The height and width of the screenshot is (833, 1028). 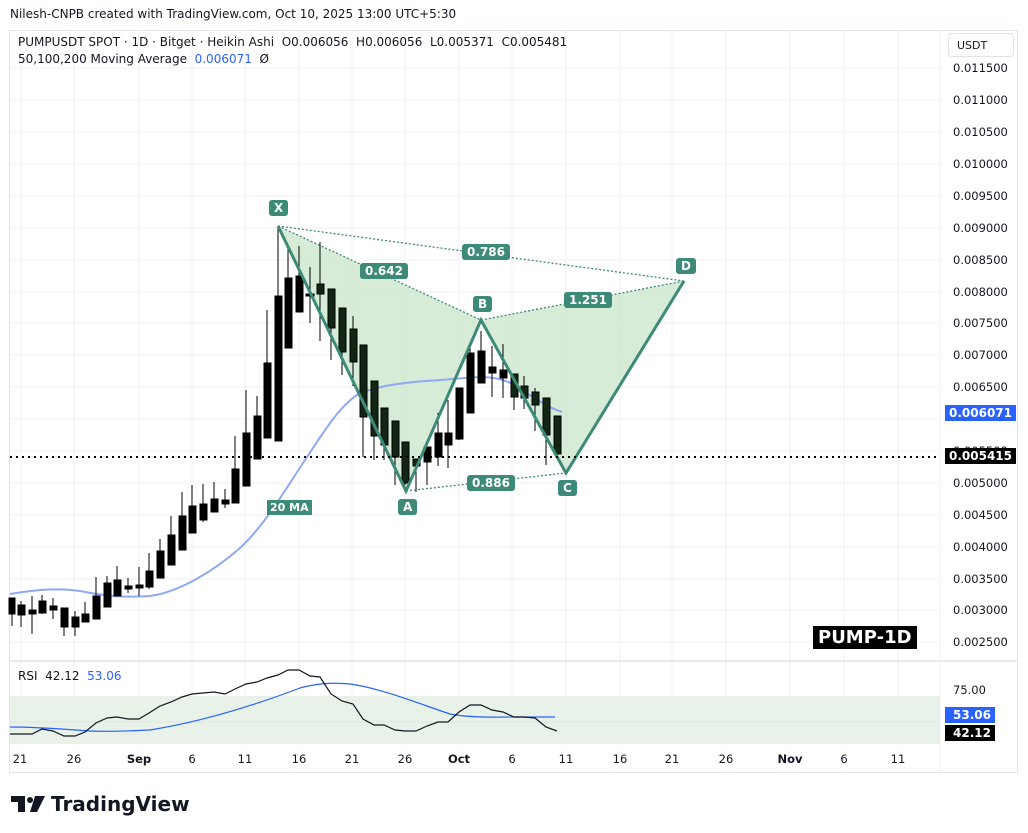 What do you see at coordinates (981, 413) in the screenshot?
I see `ma-price-tag: 0.006071` at bounding box center [981, 413].